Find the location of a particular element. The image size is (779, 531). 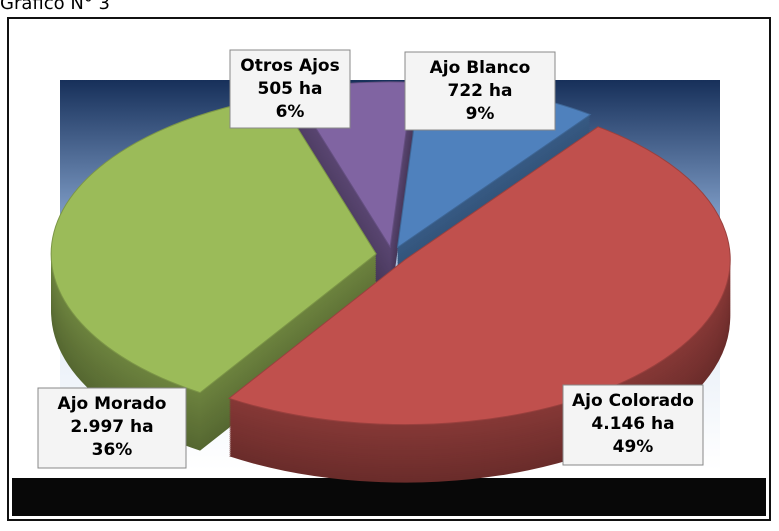

area-label: 2.997 ha is located at coordinates (111, 427).